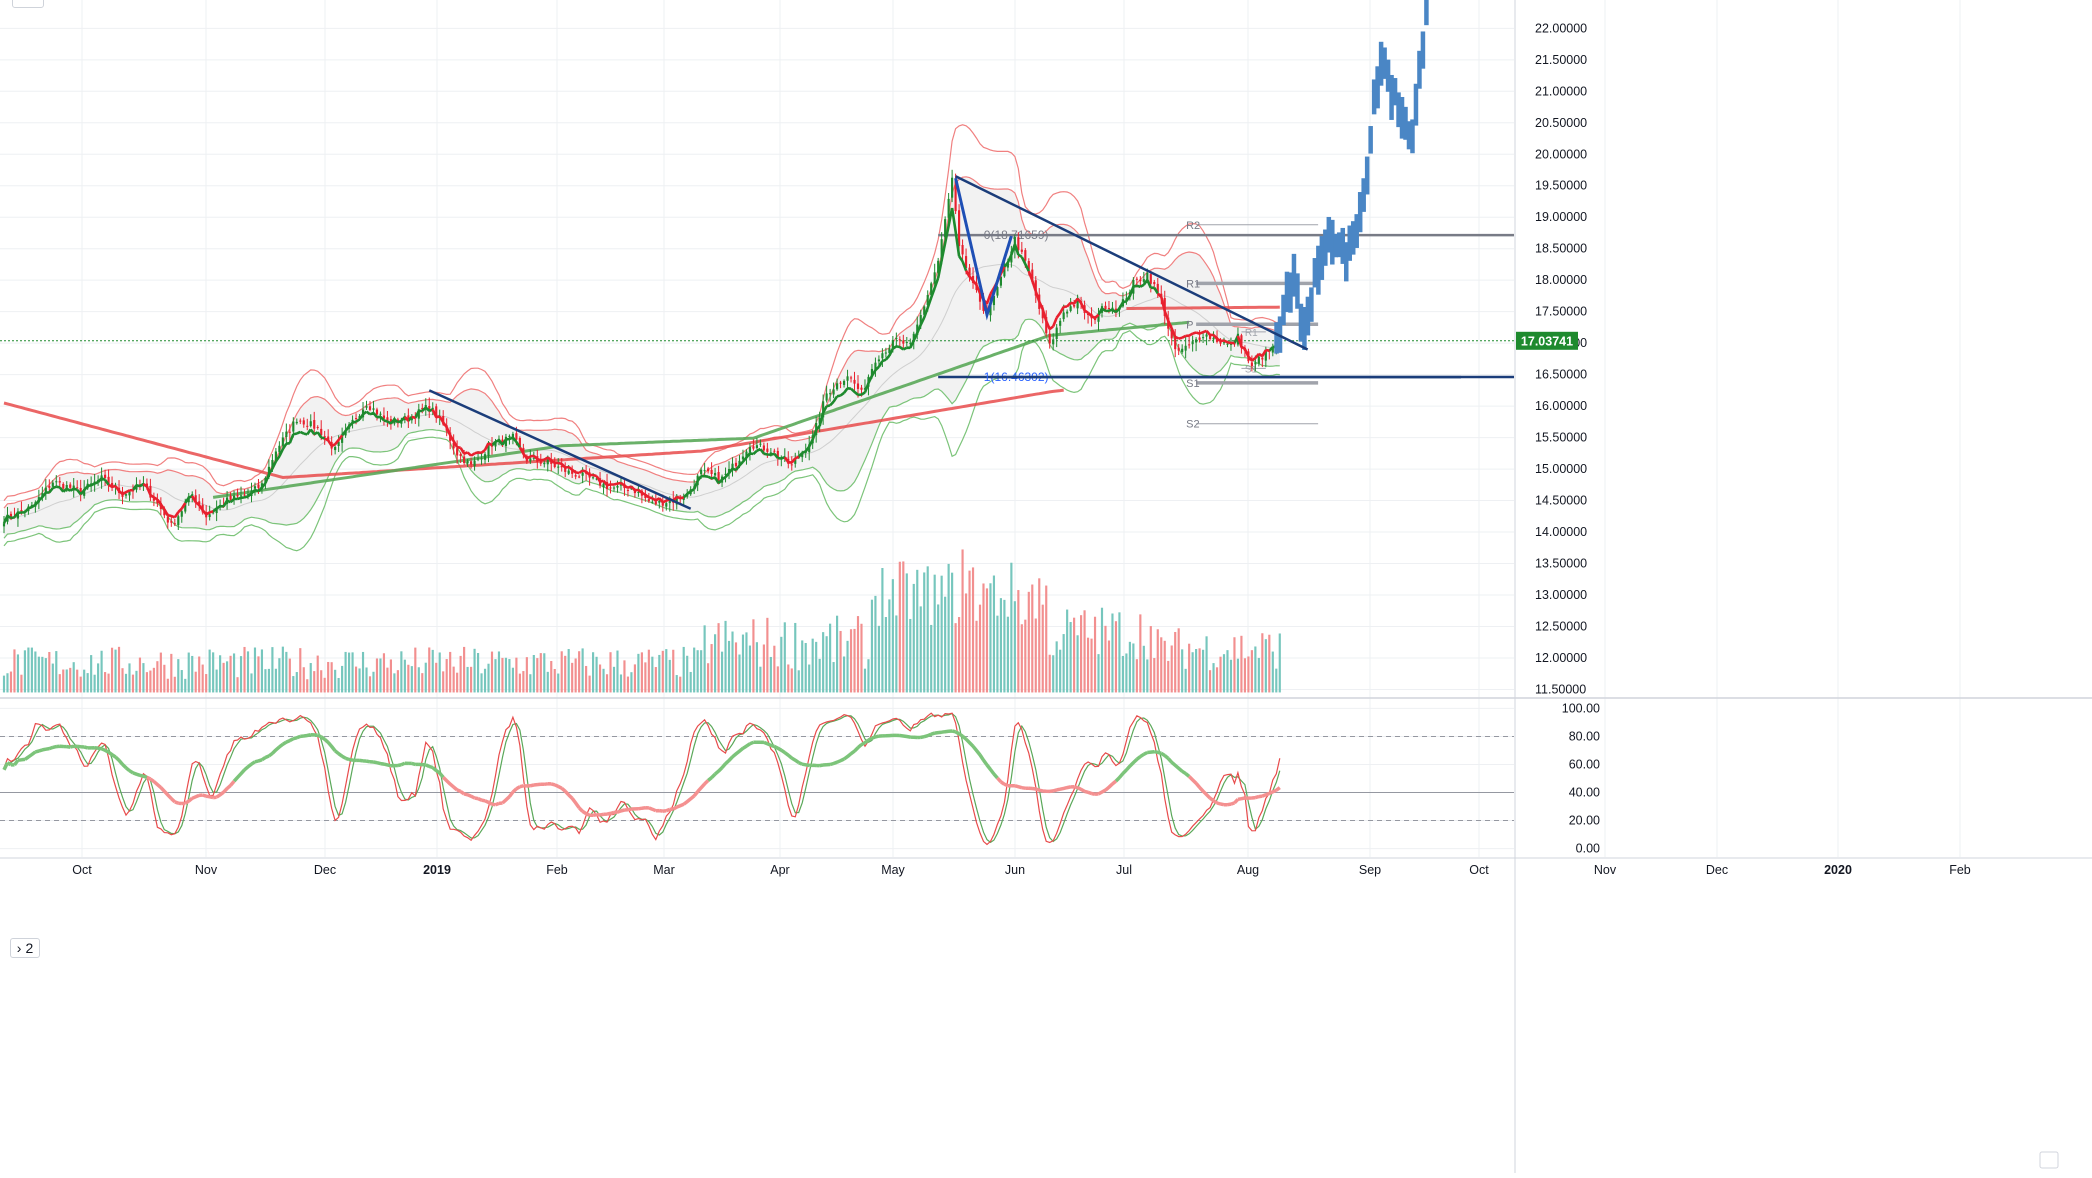 This screenshot has height=1178, width=2092. I want to click on top-left-toolbar-button, so click(28, 4).